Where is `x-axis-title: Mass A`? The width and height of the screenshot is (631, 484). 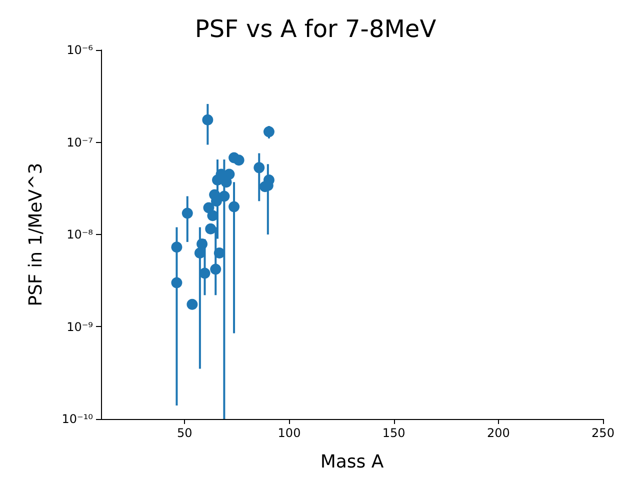 x-axis-title: Mass A is located at coordinates (352, 462).